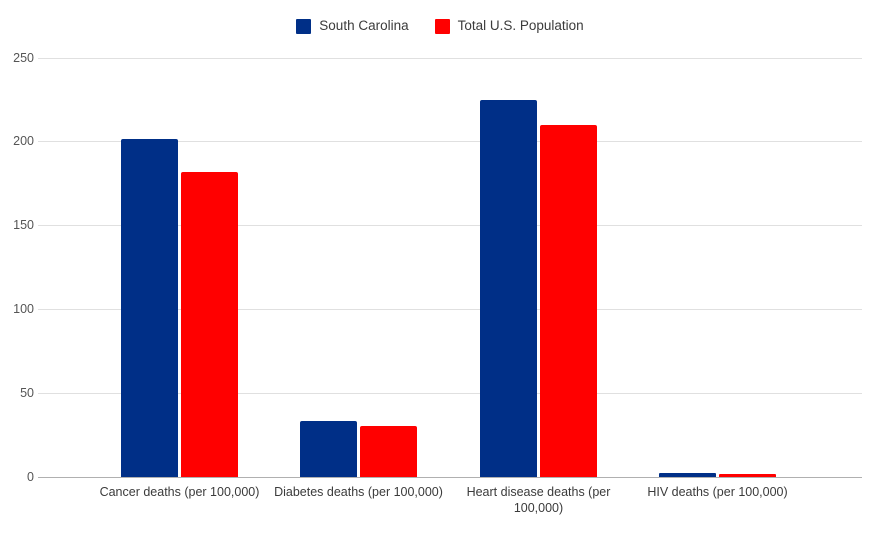 This screenshot has height=538, width=880. Describe the element at coordinates (304, 26) in the screenshot. I see `legend-swatch-south-carolina` at that location.